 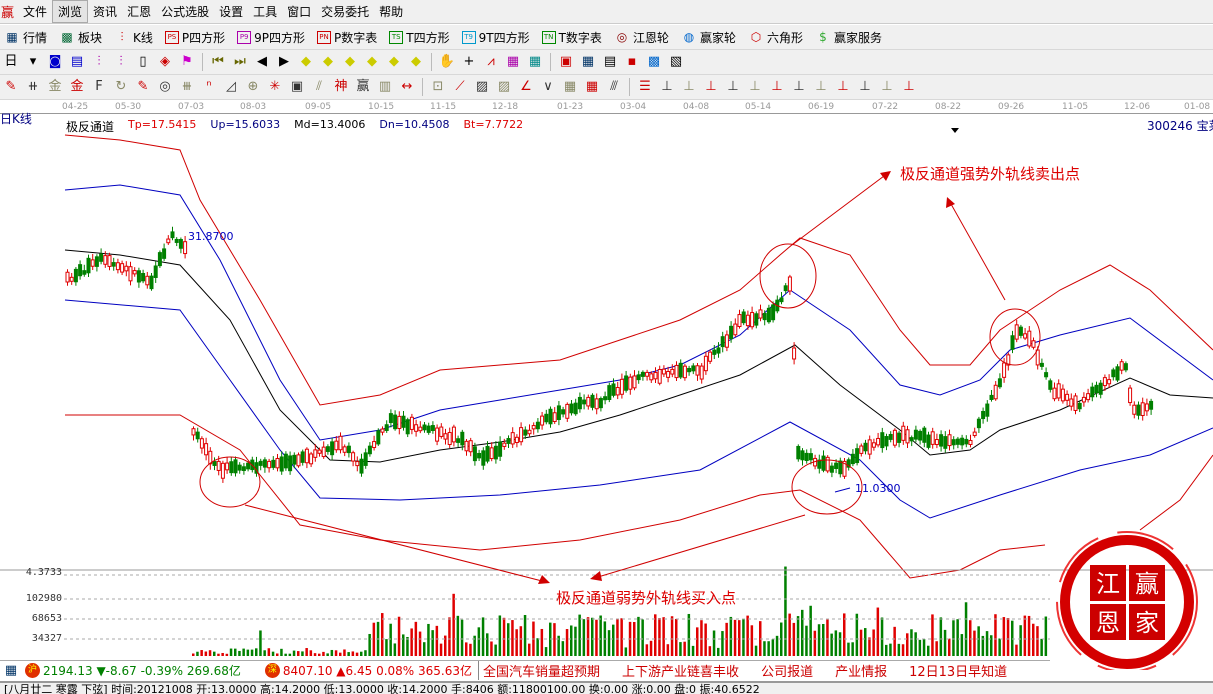 I want to click on drawing-tool-icon: ↻, so click(x=121, y=86).